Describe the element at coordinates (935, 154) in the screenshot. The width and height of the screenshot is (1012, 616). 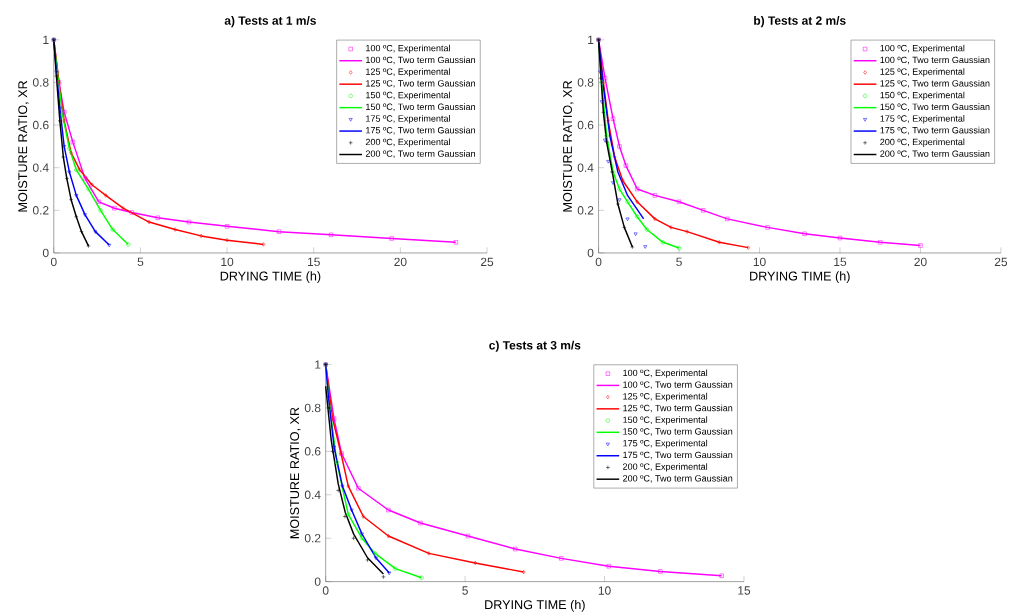
I see `legend-label: 200 ºC, Two term Gaussian` at that location.